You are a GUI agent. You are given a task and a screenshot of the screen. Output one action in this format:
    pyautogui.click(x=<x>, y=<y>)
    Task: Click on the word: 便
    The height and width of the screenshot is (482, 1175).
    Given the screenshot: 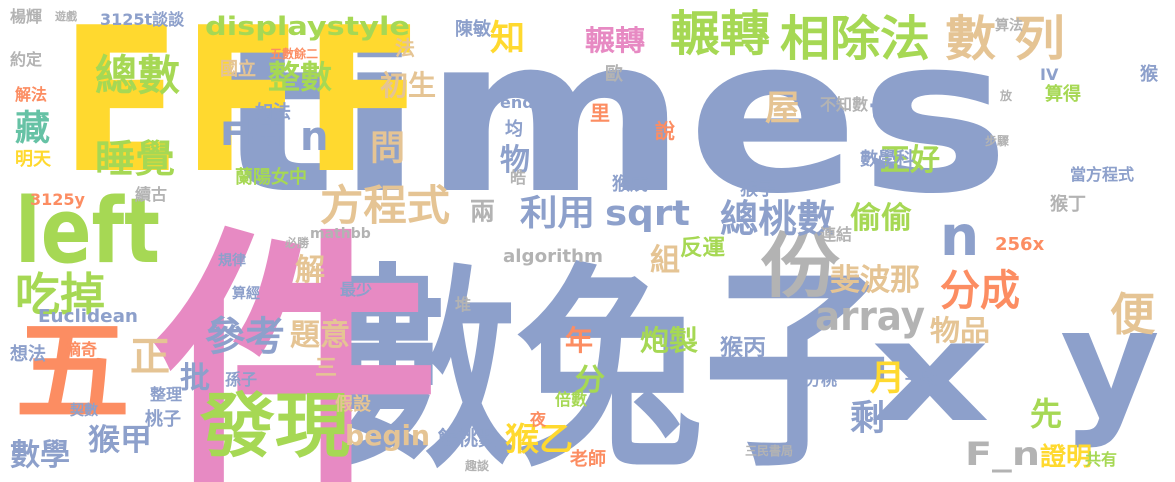 What is the action you would take?
    pyautogui.click(x=1133, y=314)
    